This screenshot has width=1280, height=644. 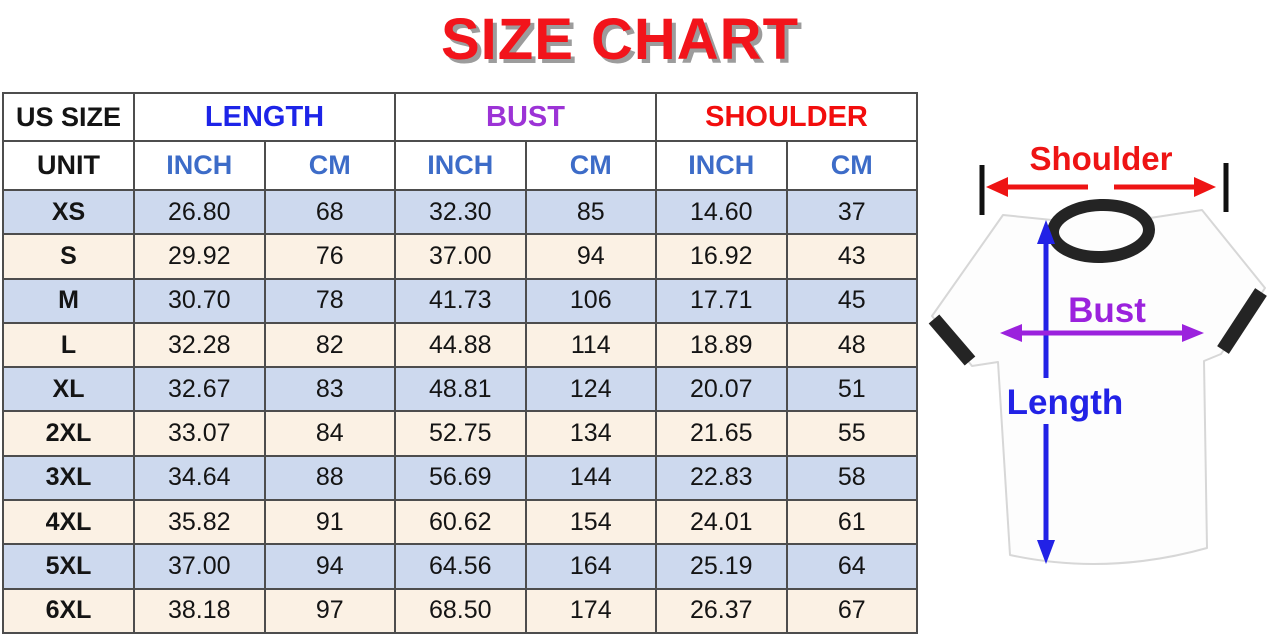 What do you see at coordinates (329, 165) in the screenshot?
I see `length-cm-header: CM` at bounding box center [329, 165].